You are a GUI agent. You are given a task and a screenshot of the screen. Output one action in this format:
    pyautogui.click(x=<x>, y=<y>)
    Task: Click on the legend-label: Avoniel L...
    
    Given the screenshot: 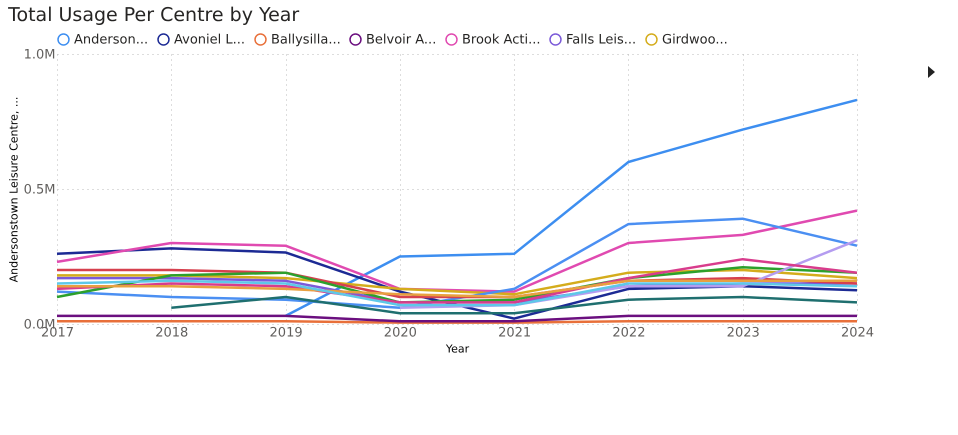 What is the action you would take?
    pyautogui.click(x=210, y=40)
    